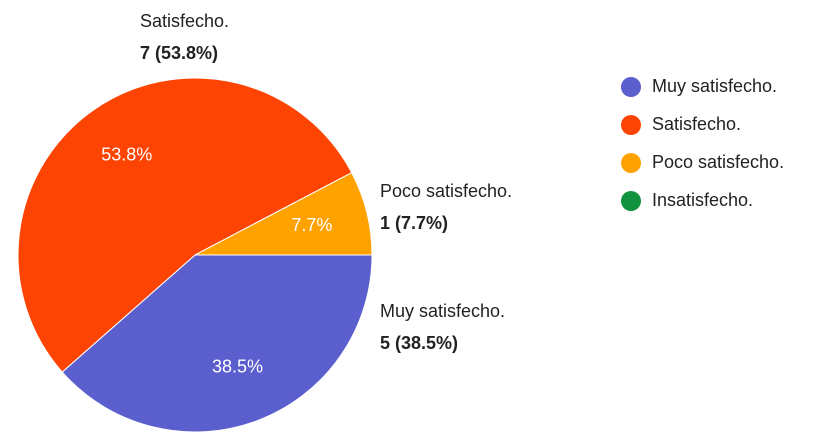 The width and height of the screenshot is (830, 433). What do you see at coordinates (702, 200) in the screenshot?
I see `legend-label: Insatisfecho.` at bounding box center [702, 200].